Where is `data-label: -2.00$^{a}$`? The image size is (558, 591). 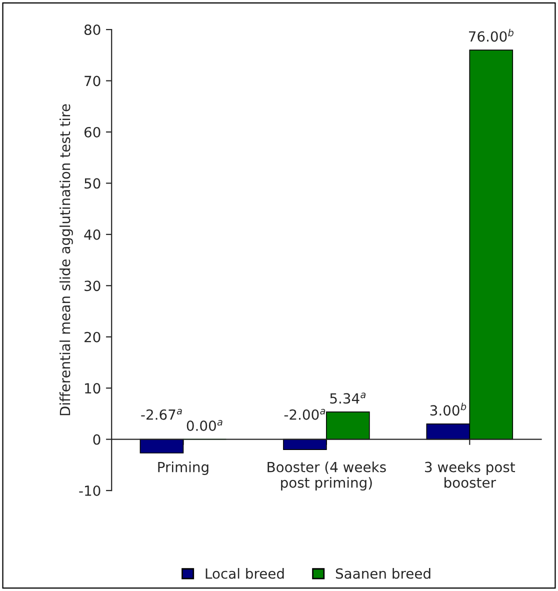 data-label: -2.00$^{a}$ is located at coordinates (305, 414).